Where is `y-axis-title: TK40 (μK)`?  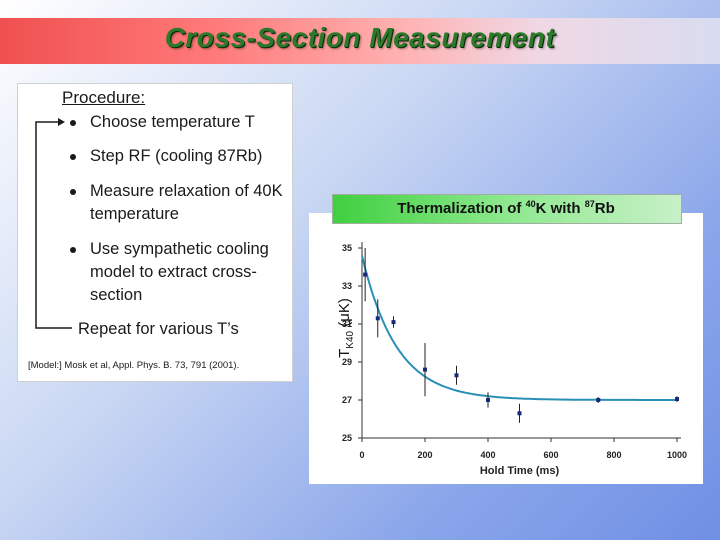 y-axis-title: TK40 (μK) is located at coordinates (346, 328).